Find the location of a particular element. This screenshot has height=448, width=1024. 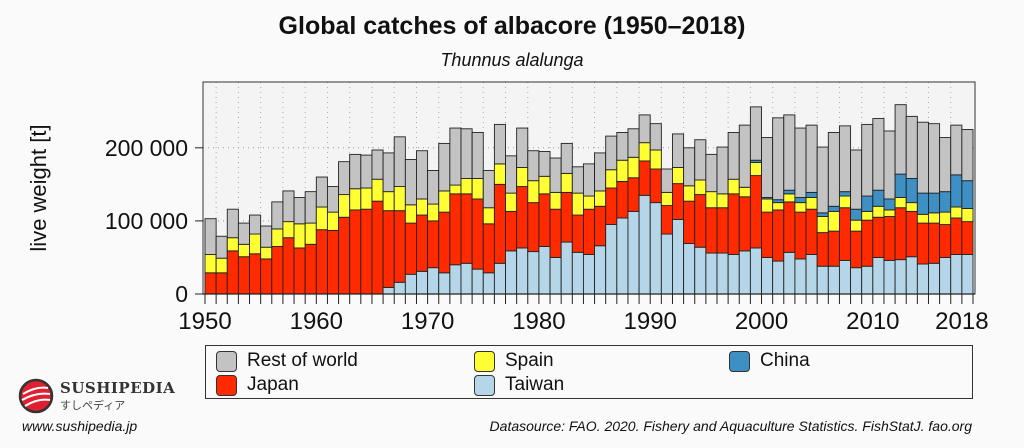

bar-rest-of-world-2004 is located at coordinates (811, 158).